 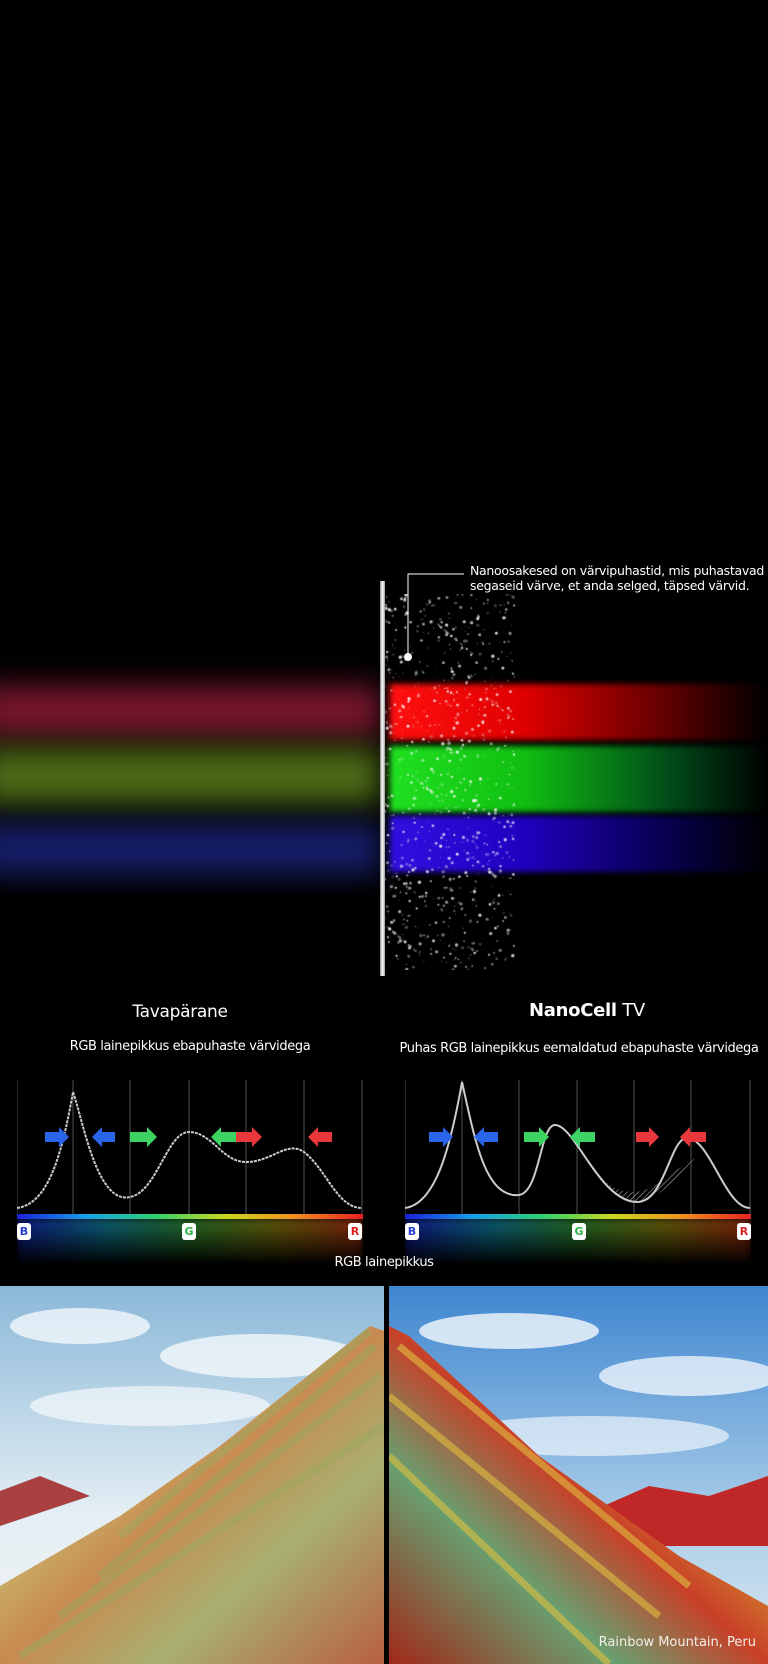 What do you see at coordinates (677, 1642) in the screenshot?
I see `photo-caption: Rainbow Mountain, Peru` at bounding box center [677, 1642].